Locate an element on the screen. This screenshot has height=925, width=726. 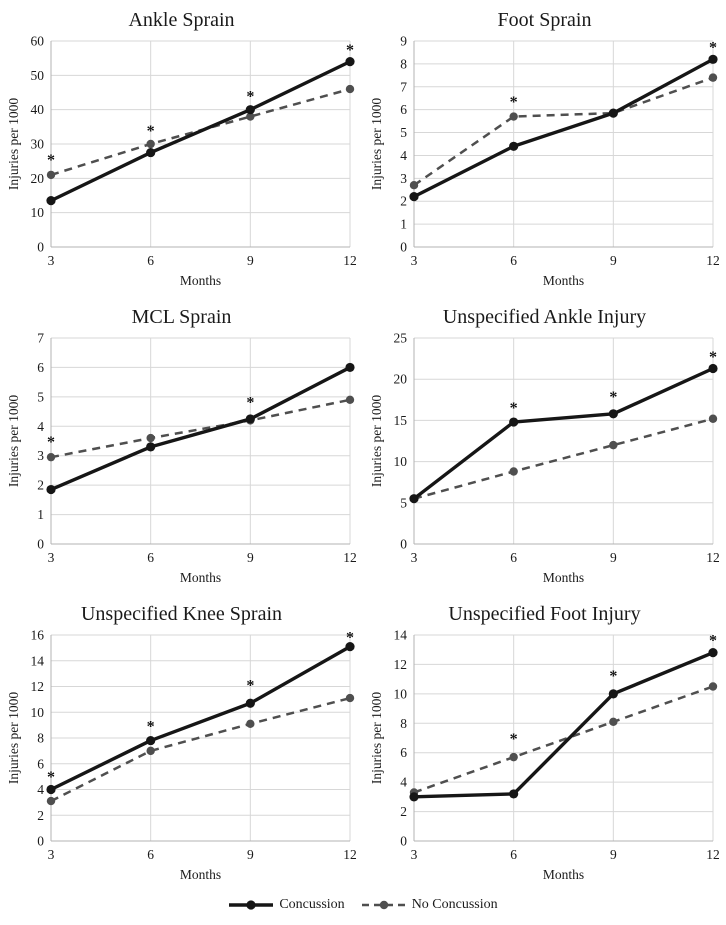
chart-title: Foot Sprain is located at coordinates (544, 20).